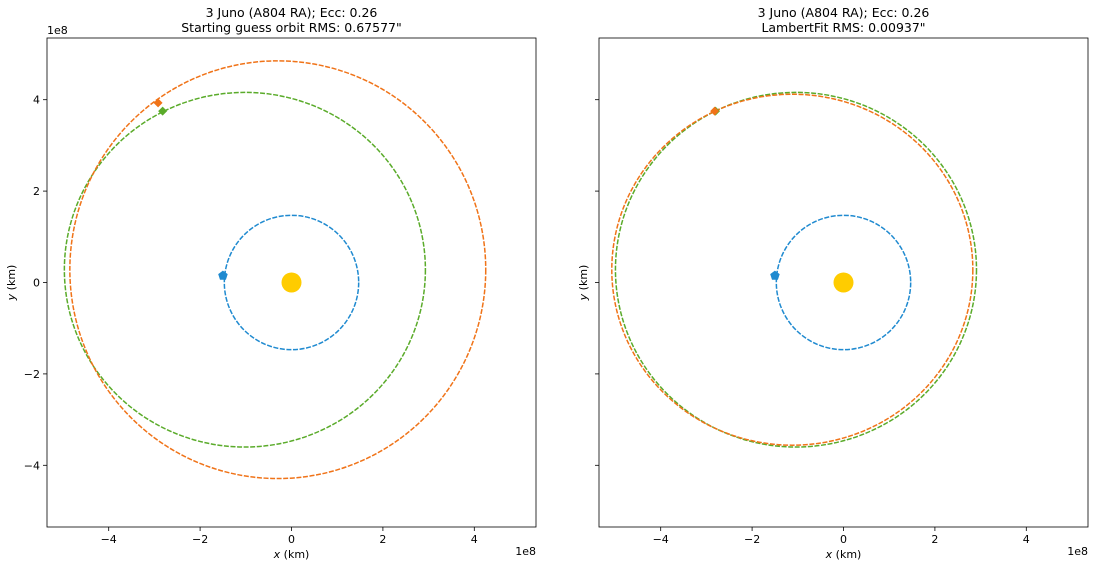 This screenshot has width=1095, height=568. What do you see at coordinates (163, 111) in the screenshot?
I see `position-marker-fitted-orbit` at bounding box center [163, 111].